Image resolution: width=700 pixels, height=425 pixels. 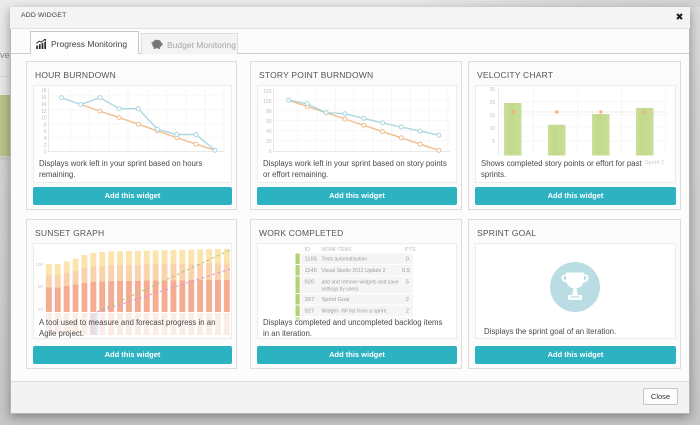 What do you see at coordinates (354, 312) in the screenshot?
I see `svg-text: Widget- WI list from a sprint` at bounding box center [354, 312].